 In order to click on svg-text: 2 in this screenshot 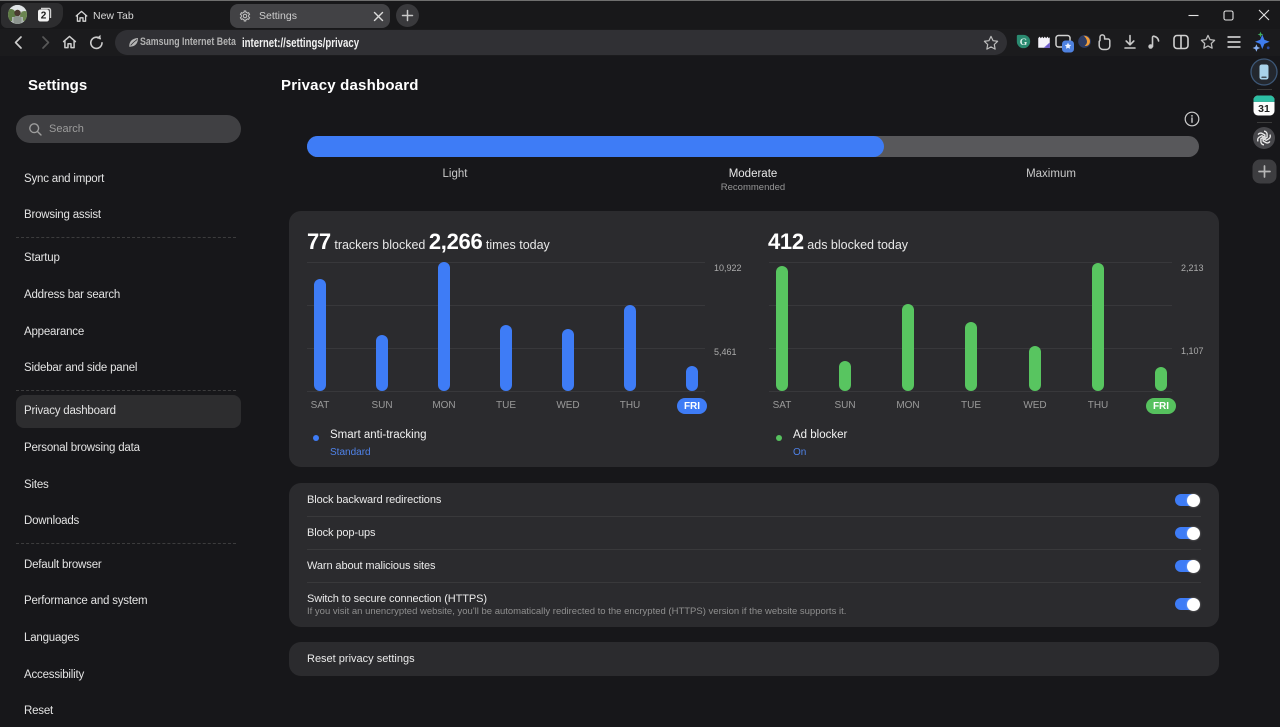, I will do `click(44, 16)`.